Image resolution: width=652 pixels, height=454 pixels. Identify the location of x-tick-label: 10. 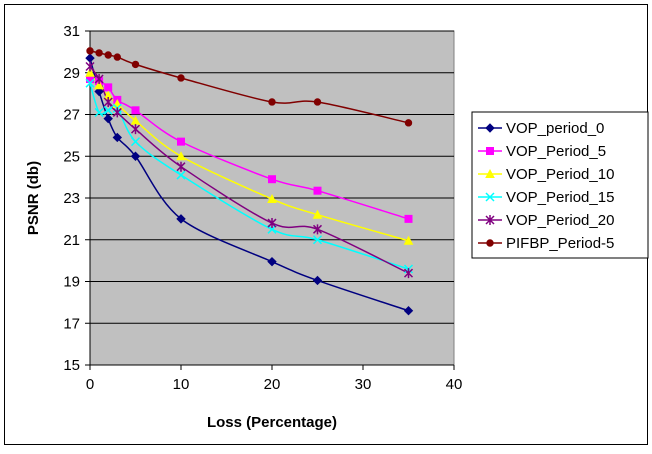
(181, 384).